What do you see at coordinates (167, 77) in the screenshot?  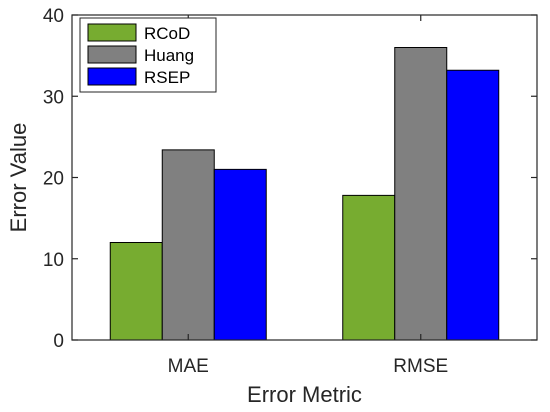 I see `legend-label-rsep: RSEP` at bounding box center [167, 77].